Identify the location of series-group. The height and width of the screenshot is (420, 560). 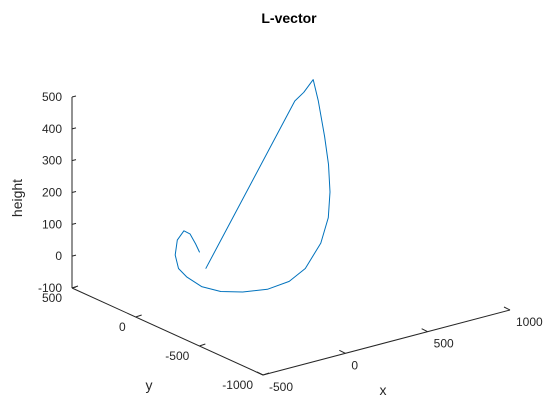
(252, 186).